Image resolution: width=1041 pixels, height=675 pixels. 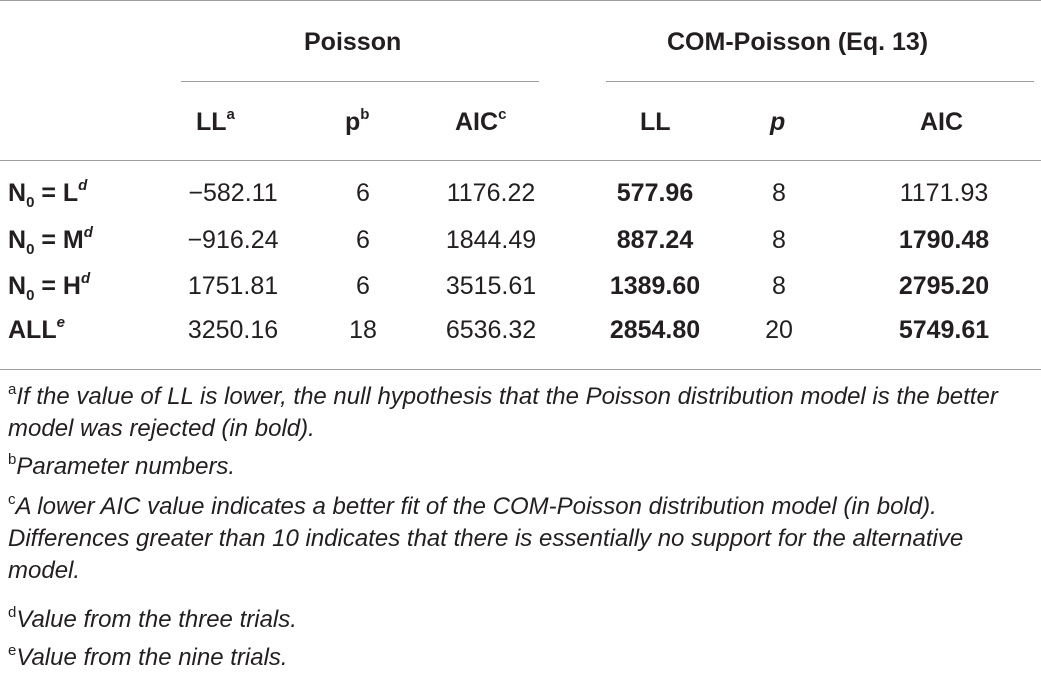 I want to click on table-cell: 3515.61, so click(x=491, y=286).